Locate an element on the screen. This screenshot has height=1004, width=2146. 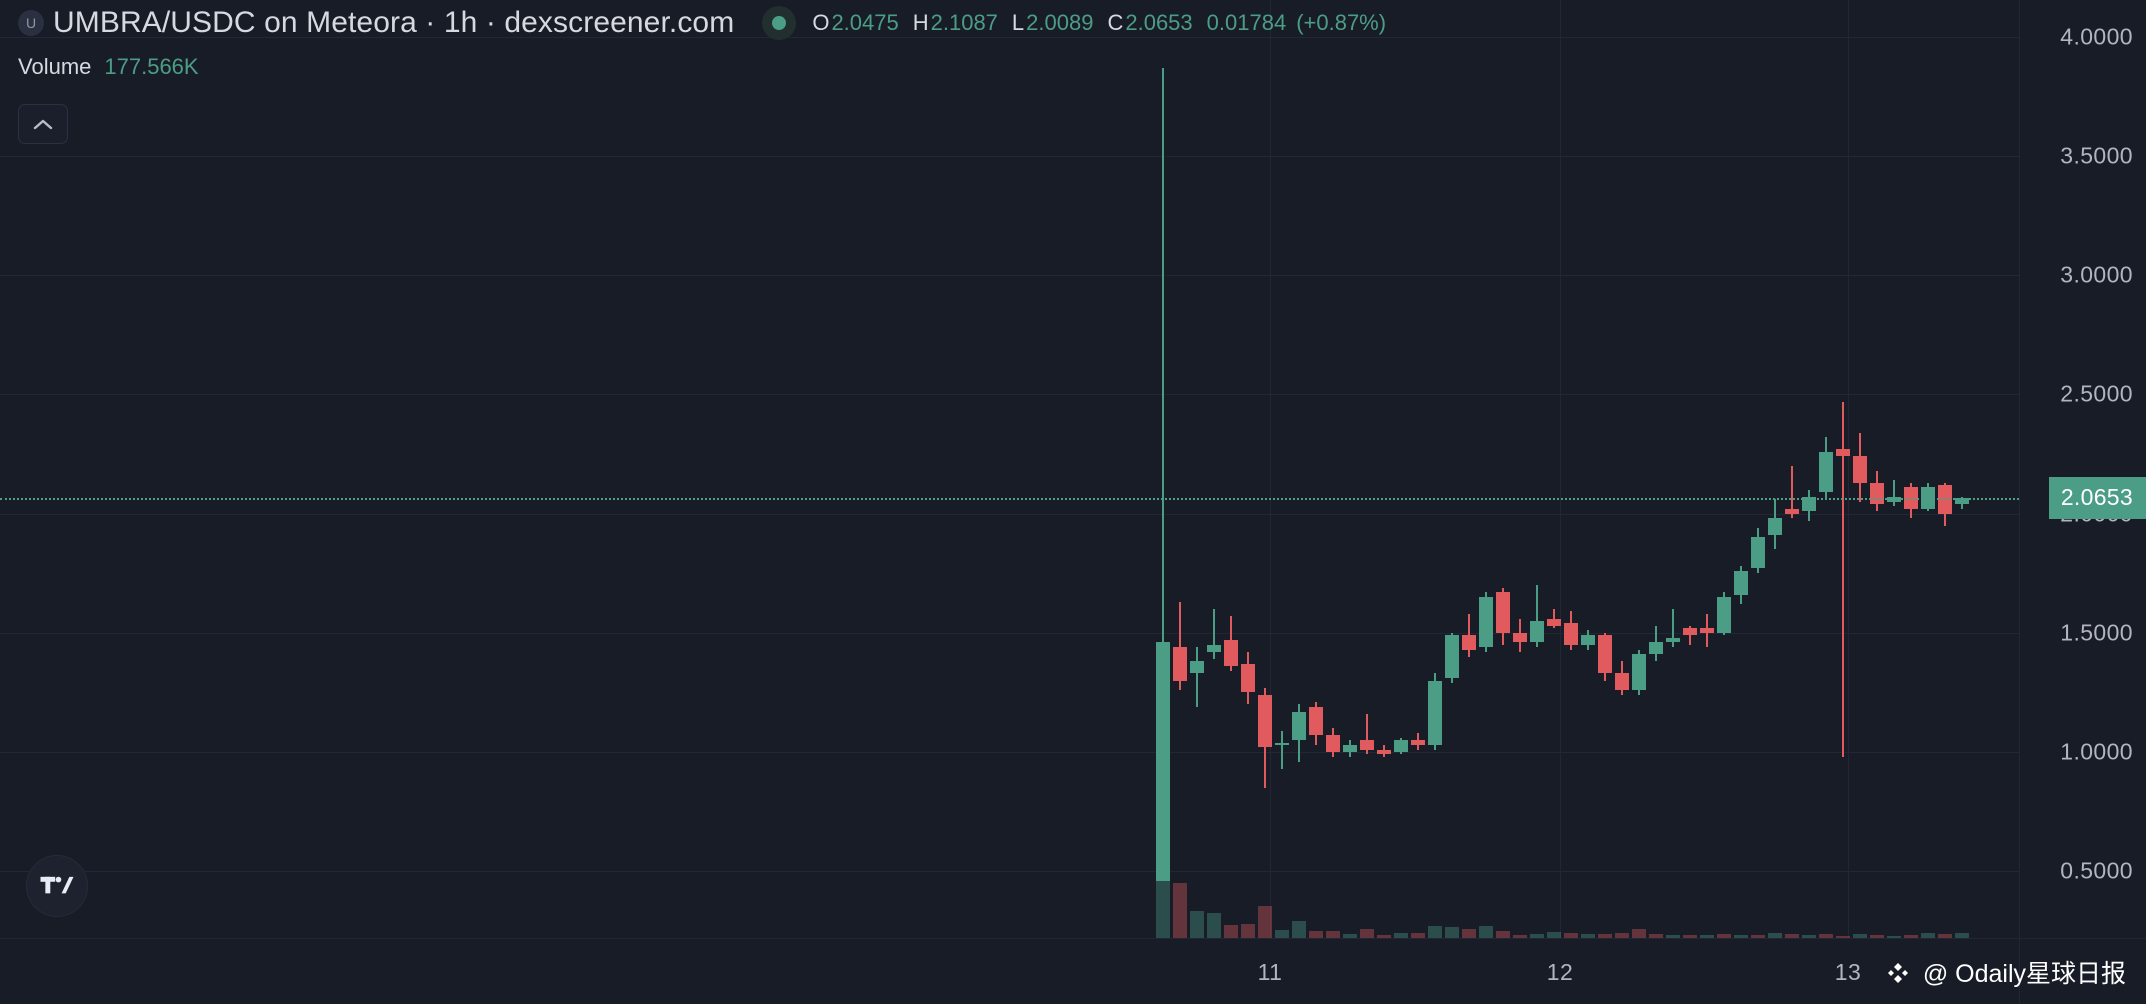
chevron-up-icon is located at coordinates (43, 124).